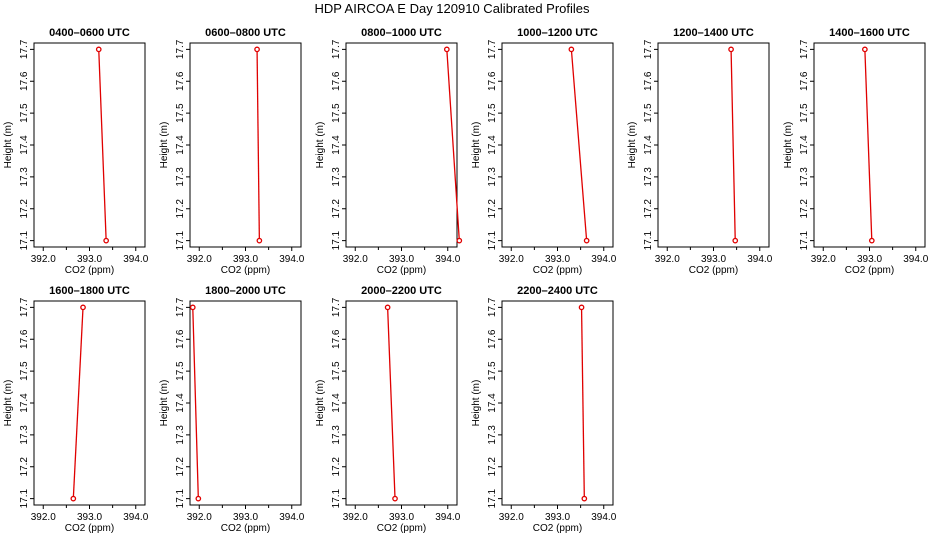 The height and width of the screenshot is (540, 936). I want to click on panel-title: 1200–1400 UTC, so click(713, 33).